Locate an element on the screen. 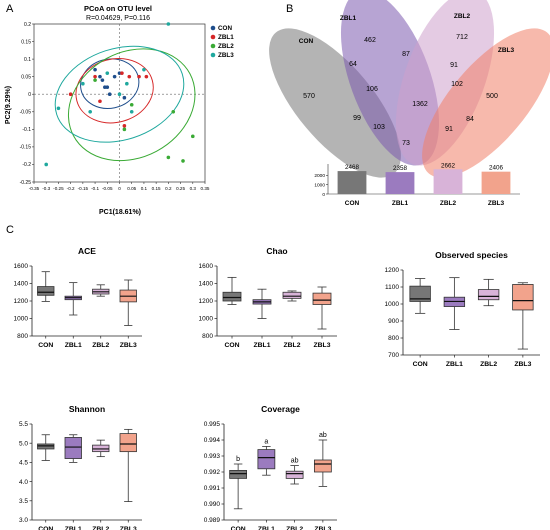 This screenshot has width=550, height=530. venn-bar-ytick-label: 2000 is located at coordinates (319, 176).